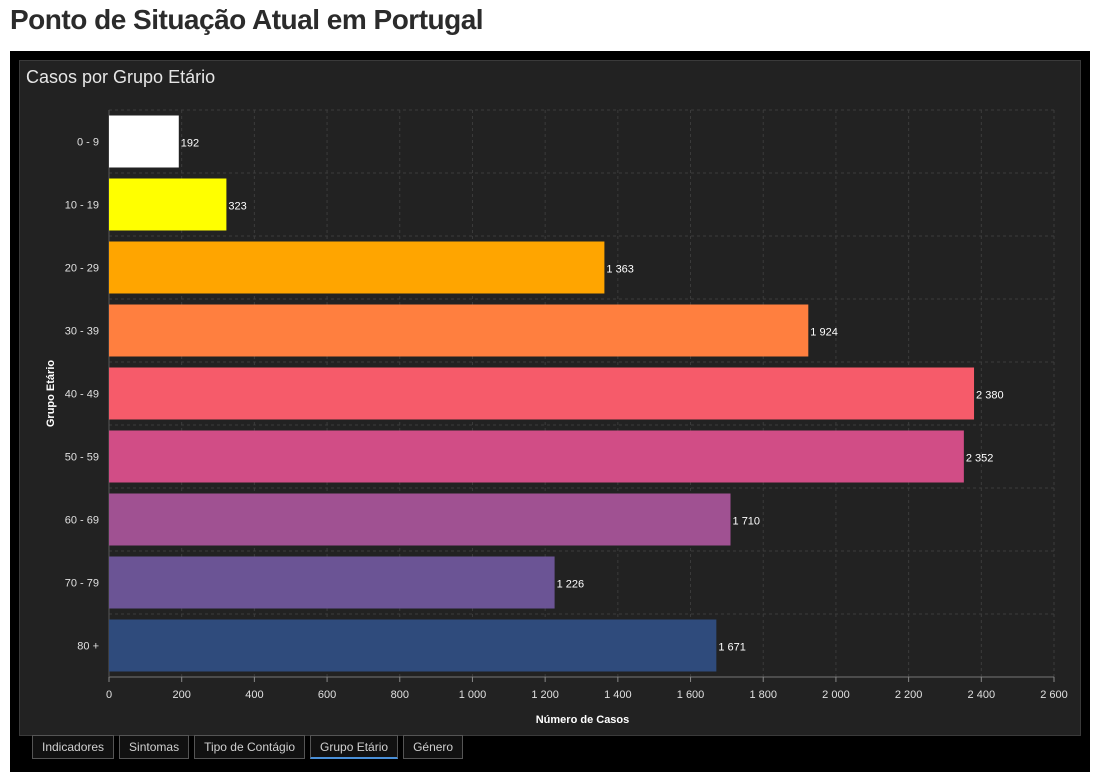 The height and width of the screenshot is (779, 1098). I want to click on value-label: 323, so click(237, 207).